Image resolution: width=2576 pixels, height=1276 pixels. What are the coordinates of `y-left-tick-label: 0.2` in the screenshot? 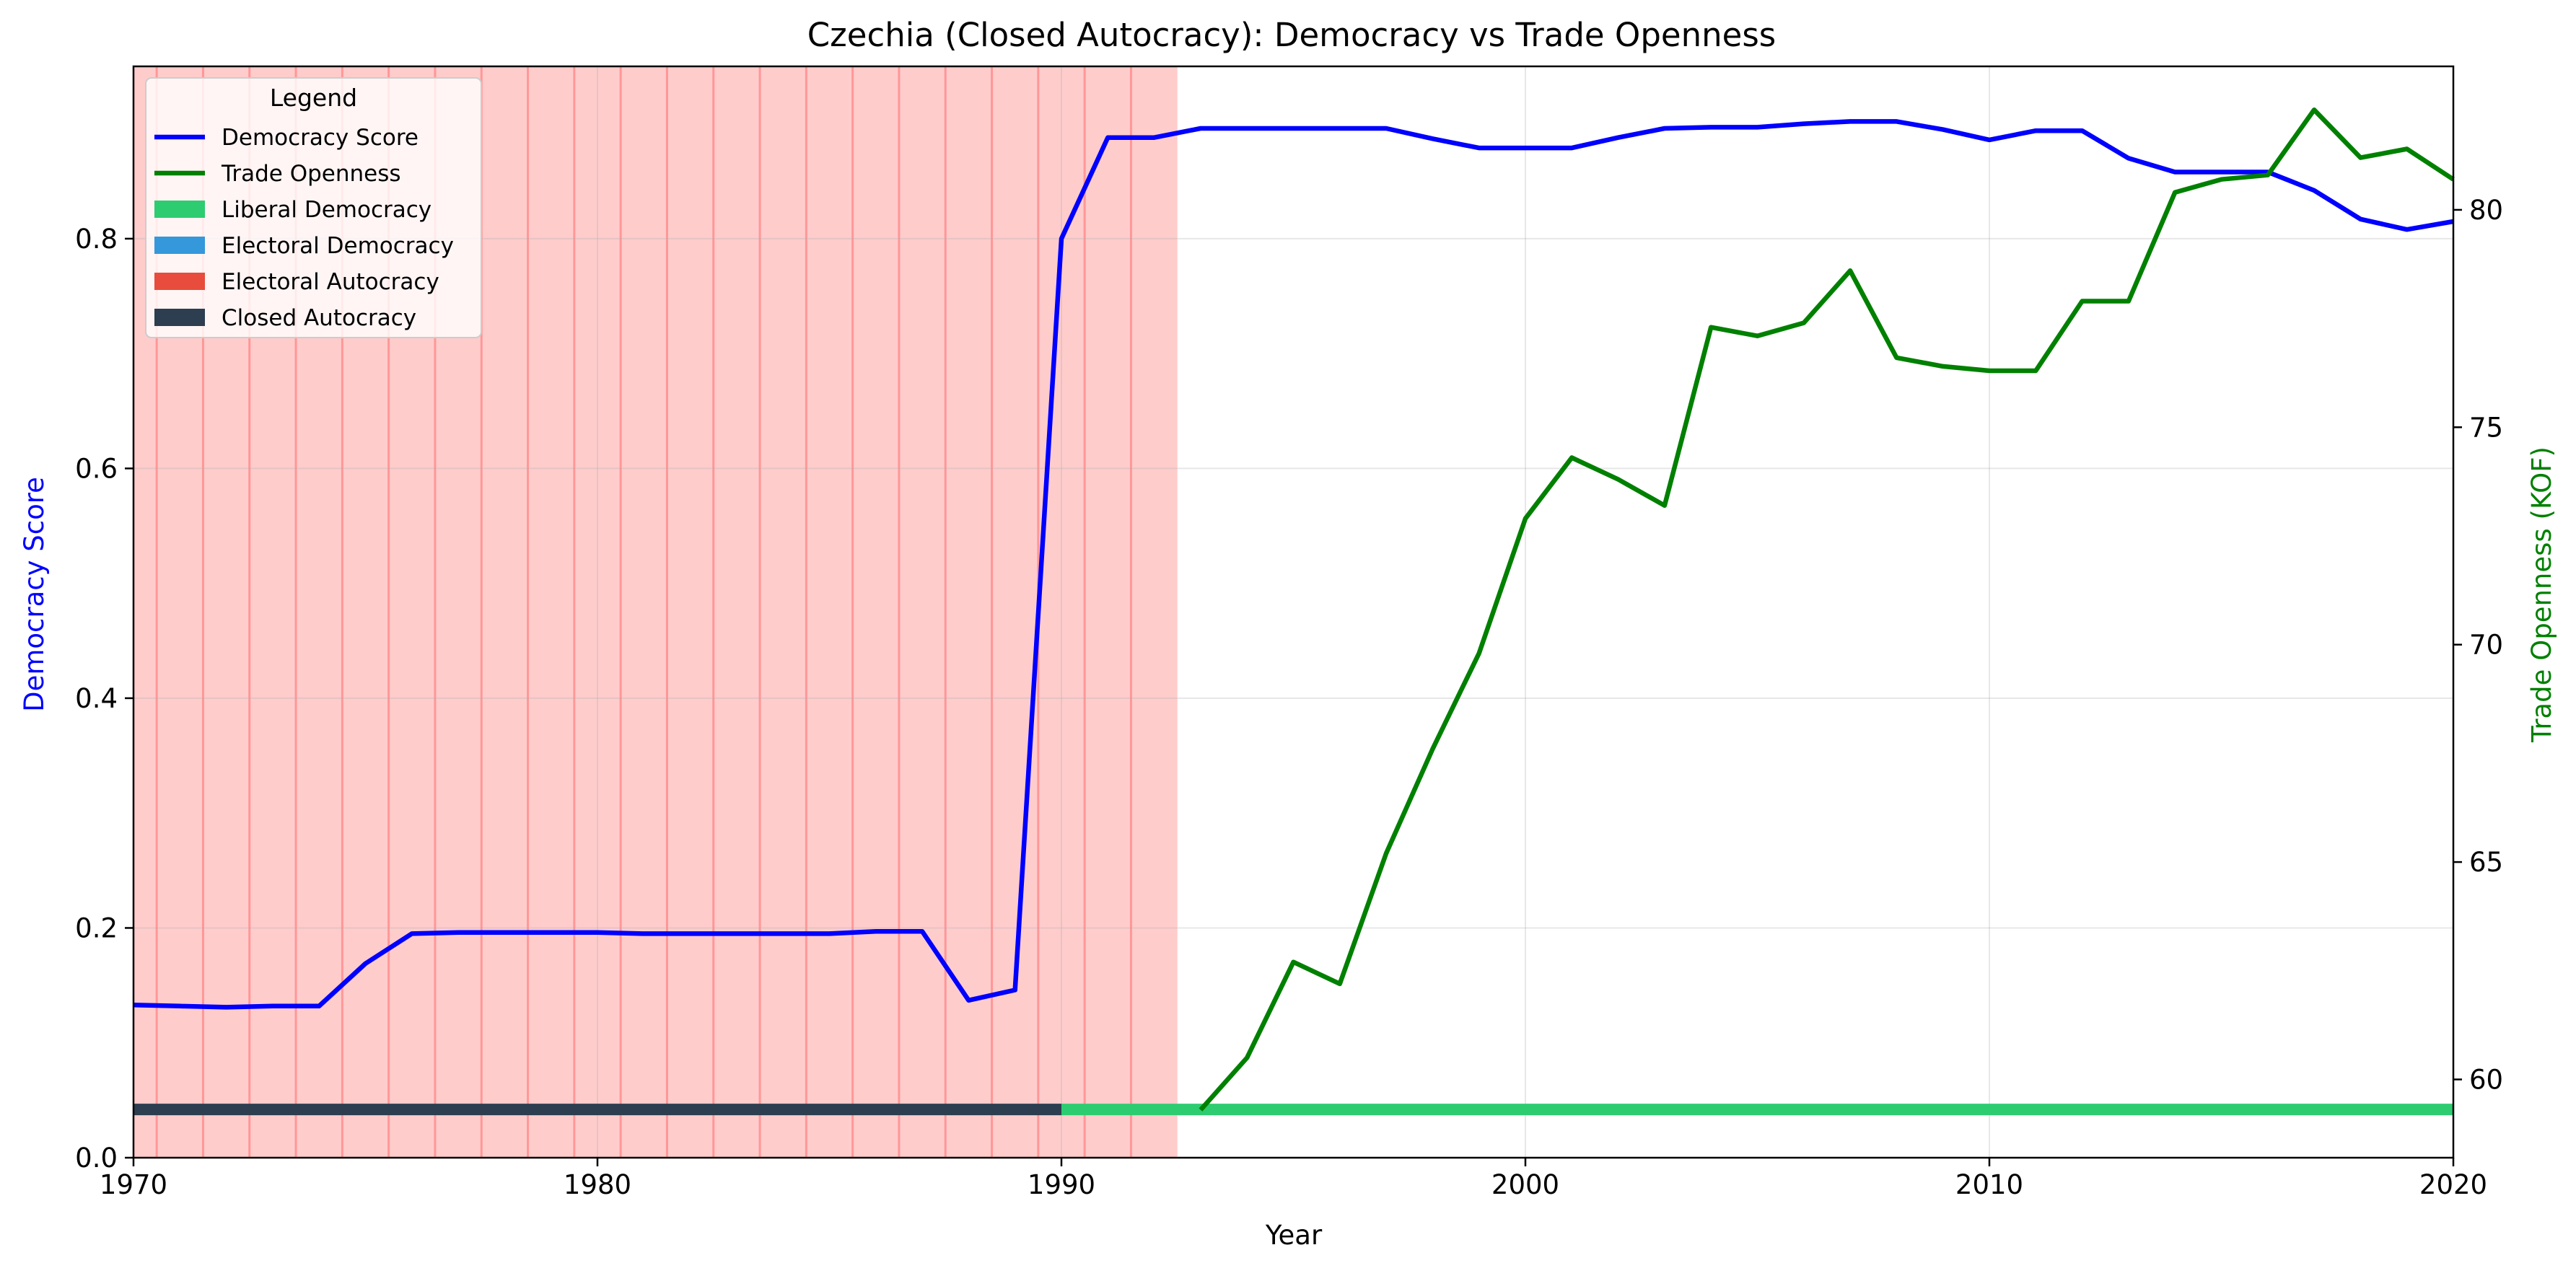 It's located at (97, 927).